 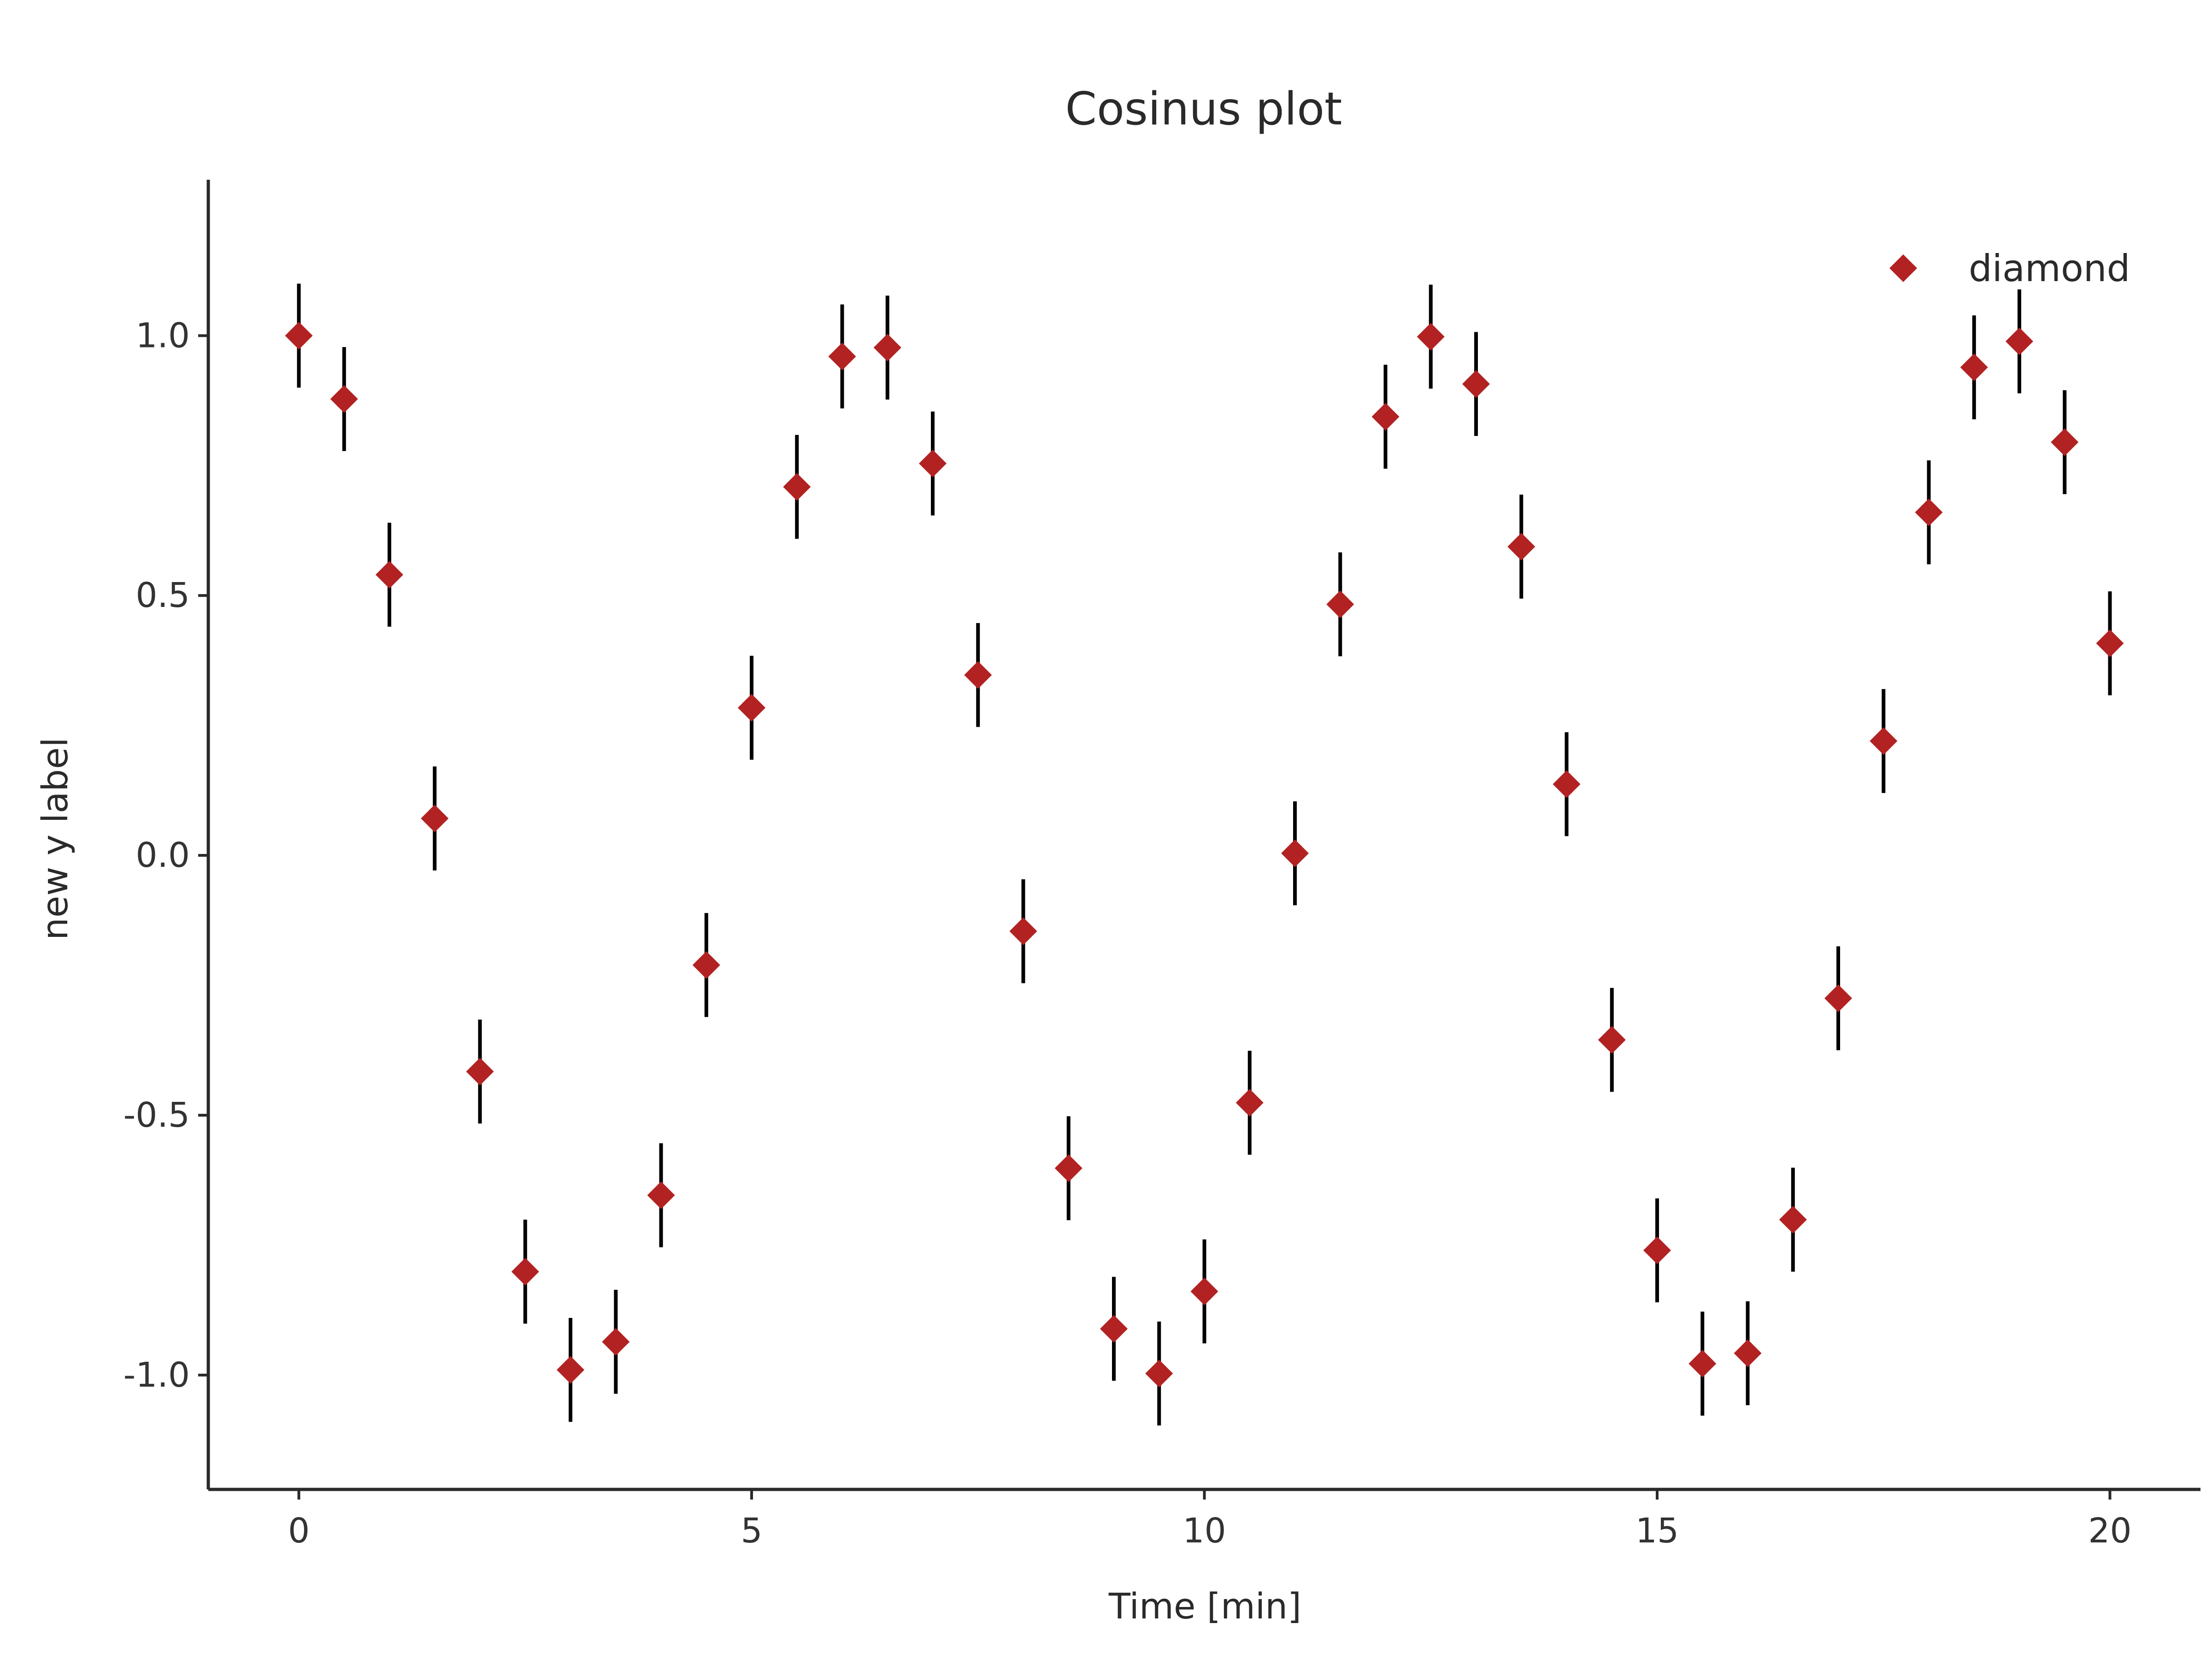 I want to click on legend-diamond-icon, so click(x=1903, y=268).